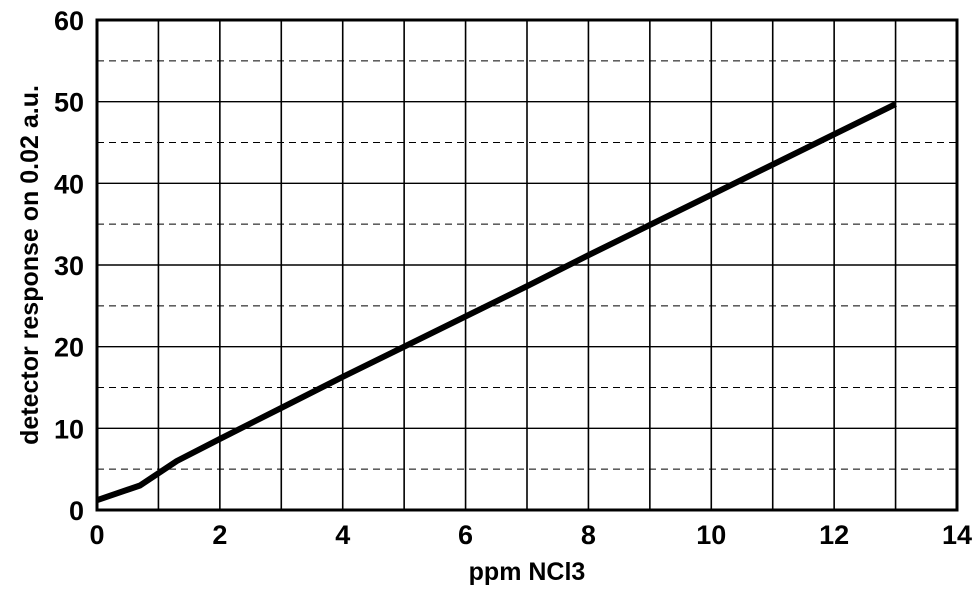 Image resolution: width=980 pixels, height=591 pixels. I want to click on x-tick-label: 2, so click(219, 535).